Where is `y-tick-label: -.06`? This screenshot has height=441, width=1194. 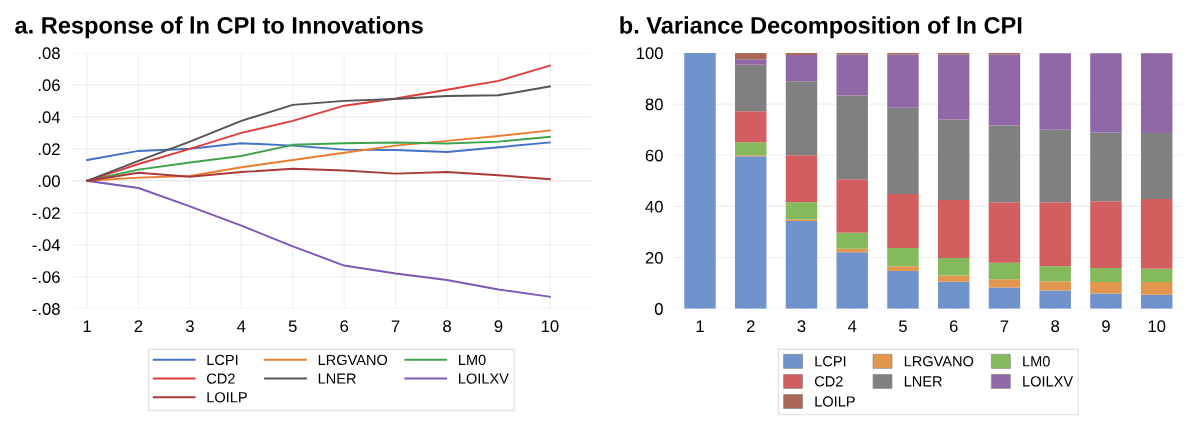
y-tick-label: -.06 is located at coordinates (46, 277).